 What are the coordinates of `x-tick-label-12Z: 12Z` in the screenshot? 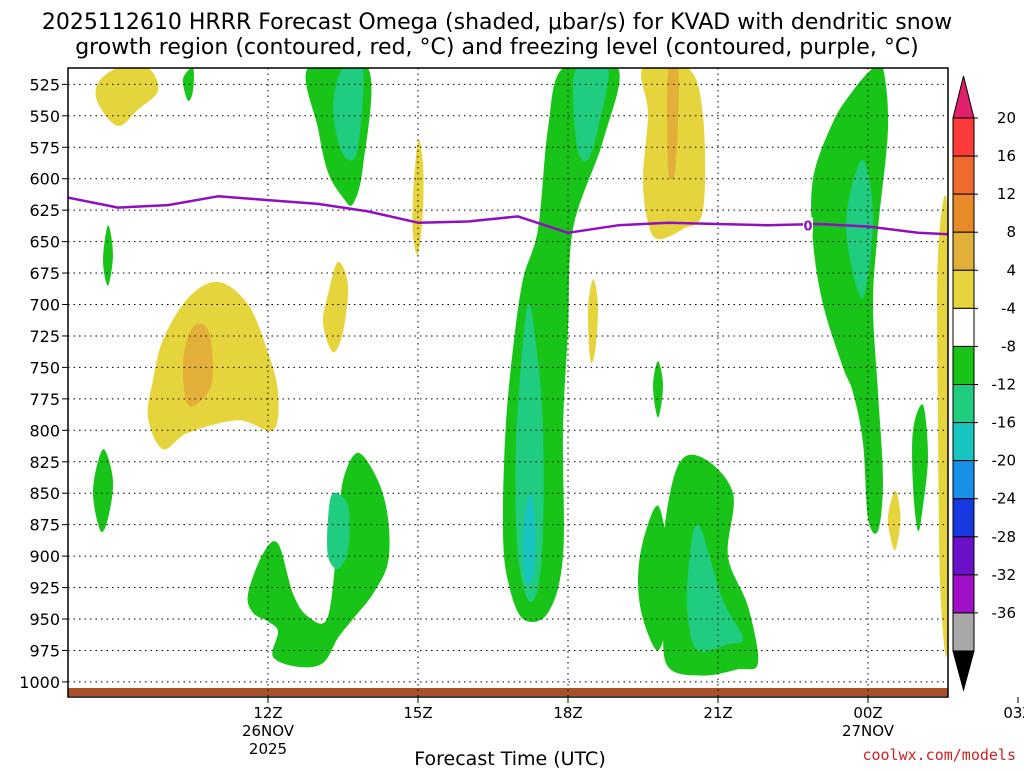 It's located at (267, 713).